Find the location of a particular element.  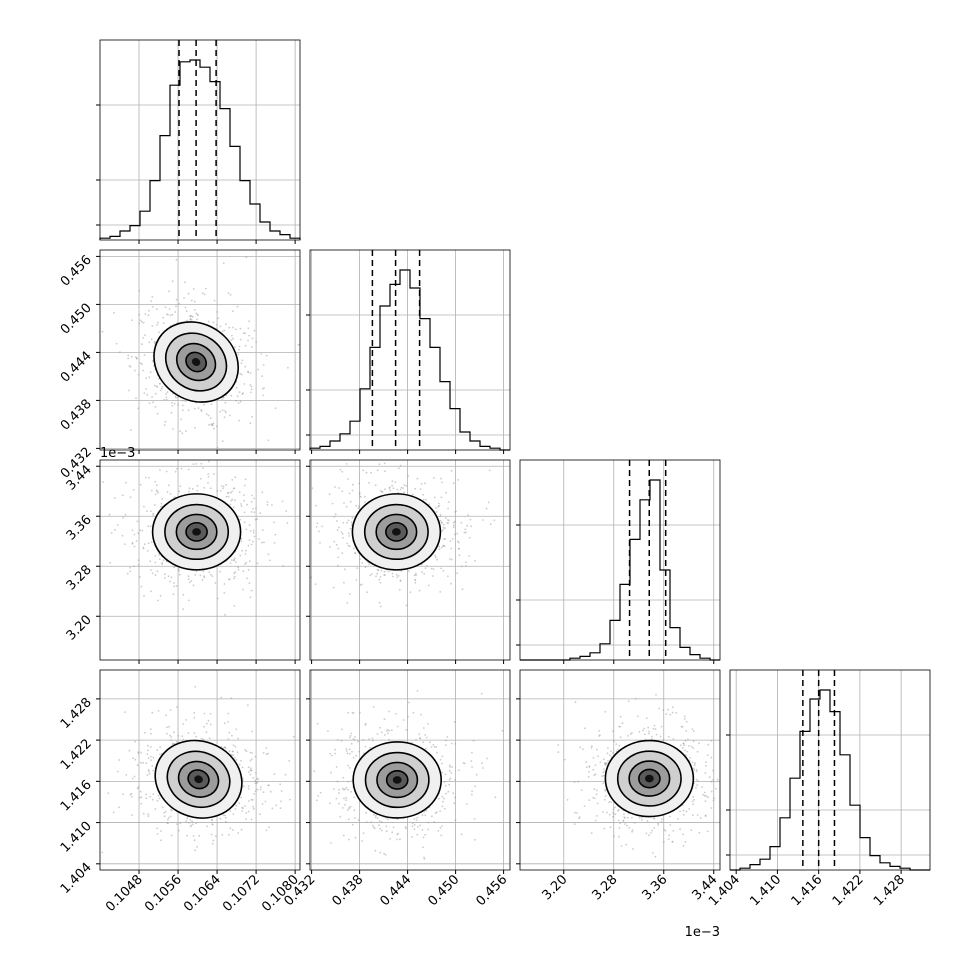

panel-frame is located at coordinates (410, 350).